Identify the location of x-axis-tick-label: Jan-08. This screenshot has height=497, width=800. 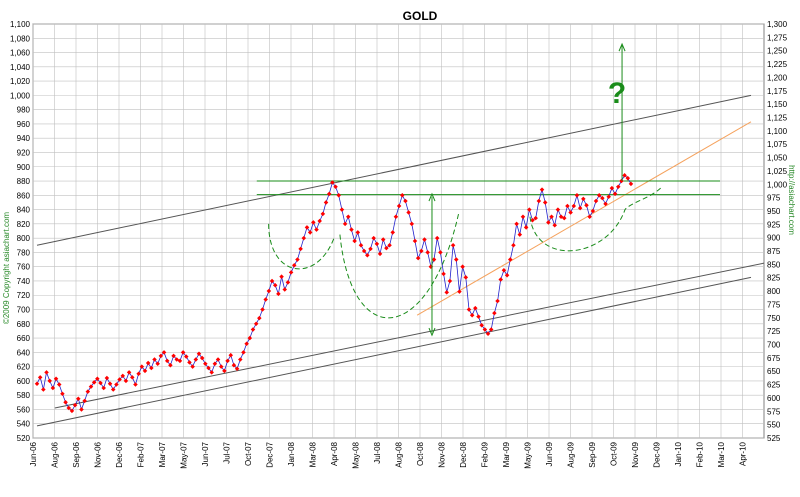
(291, 453).